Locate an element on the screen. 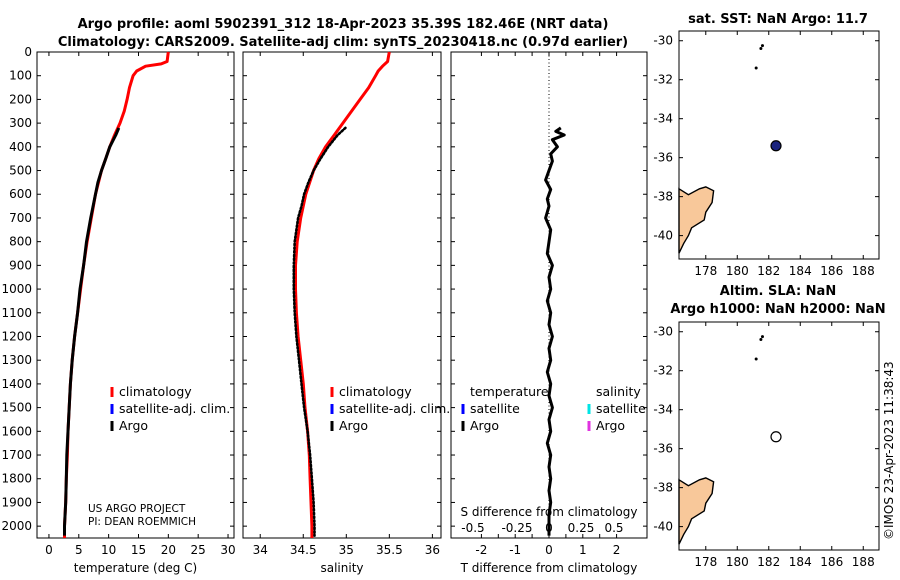  y-tick-label: 0 is located at coordinates (28, 52).